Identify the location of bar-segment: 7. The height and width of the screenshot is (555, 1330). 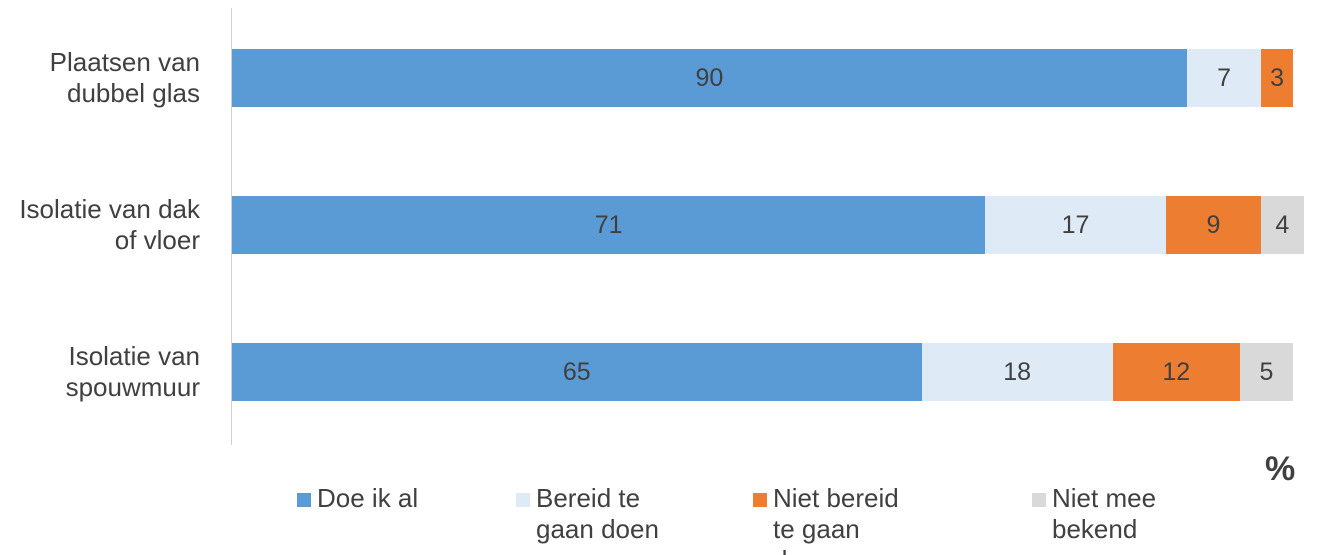
(1224, 78).